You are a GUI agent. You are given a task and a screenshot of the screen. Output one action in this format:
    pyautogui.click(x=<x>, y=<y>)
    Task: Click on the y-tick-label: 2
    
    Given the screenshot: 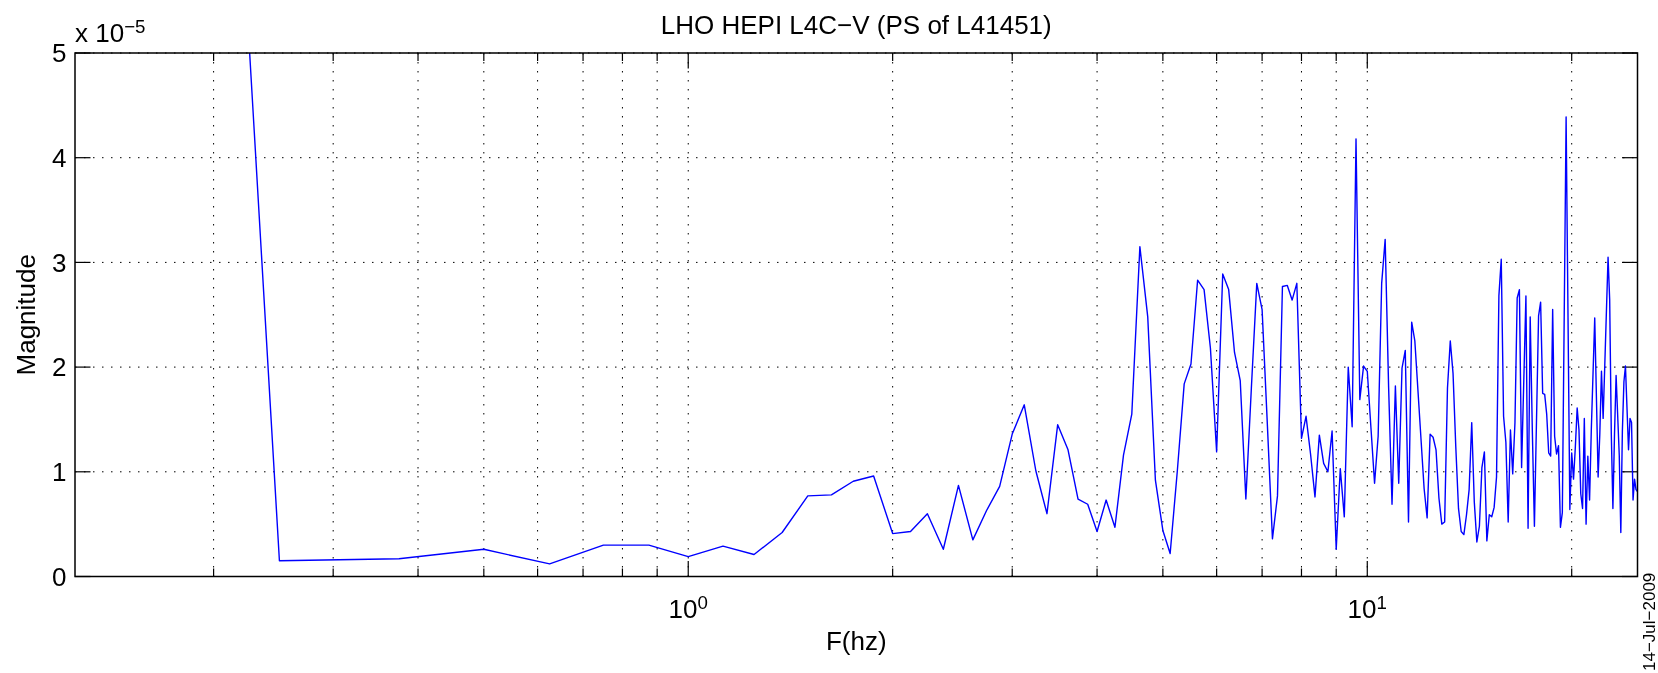 What is the action you would take?
    pyautogui.click(x=59, y=367)
    